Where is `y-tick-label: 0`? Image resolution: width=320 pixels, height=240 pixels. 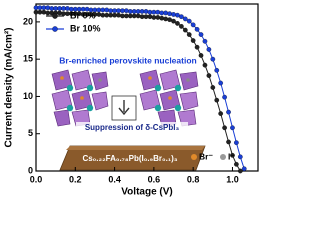 y-tick-label: 0 is located at coordinates (30, 170).